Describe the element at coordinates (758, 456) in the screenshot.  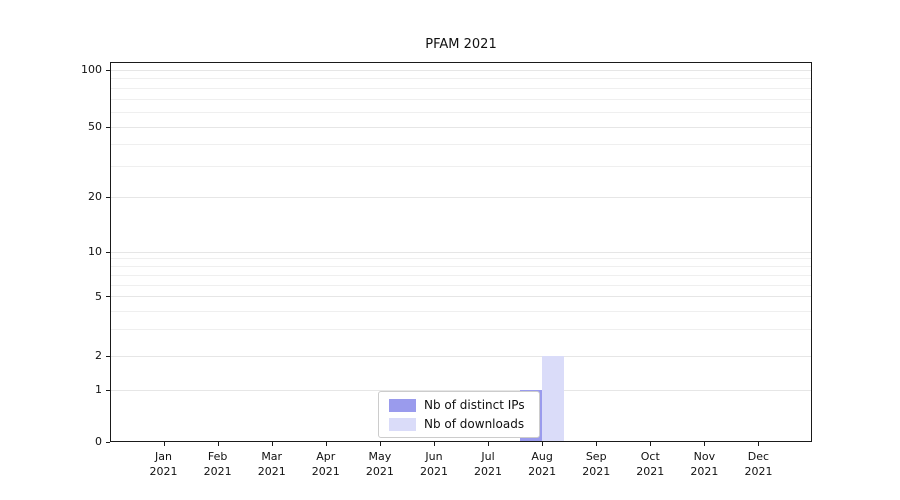
I see `x-tick-month: Dec` at that location.